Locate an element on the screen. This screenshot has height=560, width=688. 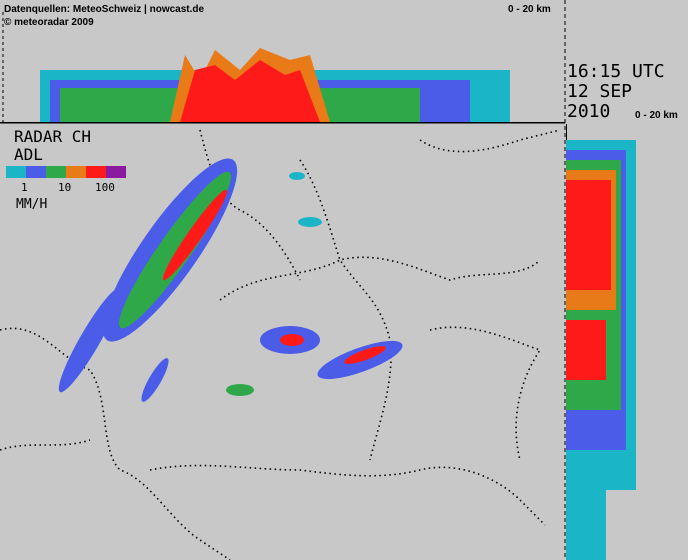
legend-unit: MM/H is located at coordinates (31, 204).